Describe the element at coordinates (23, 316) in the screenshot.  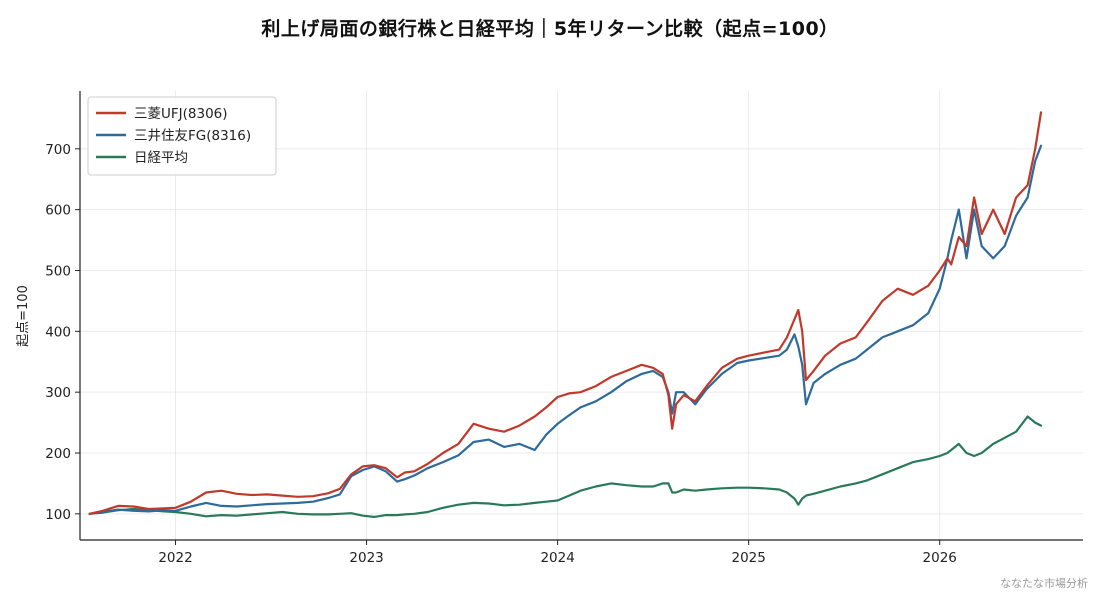
I see `y-axis-label: 起点=100` at that location.